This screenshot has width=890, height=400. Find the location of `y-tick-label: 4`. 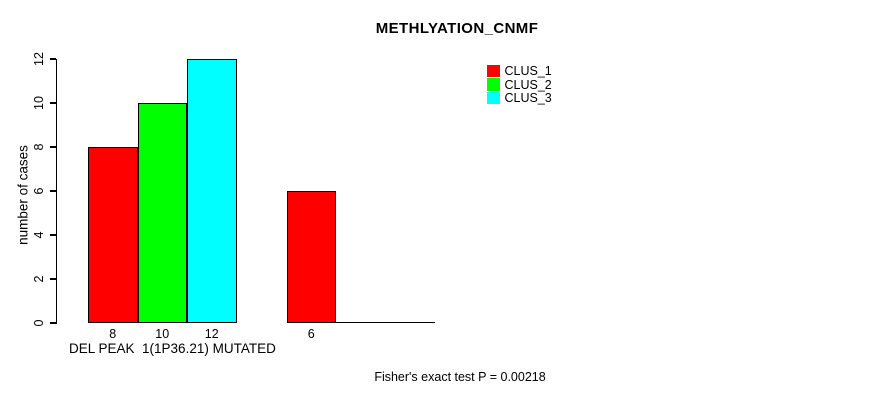

y-tick-label: 4 is located at coordinates (39, 235).